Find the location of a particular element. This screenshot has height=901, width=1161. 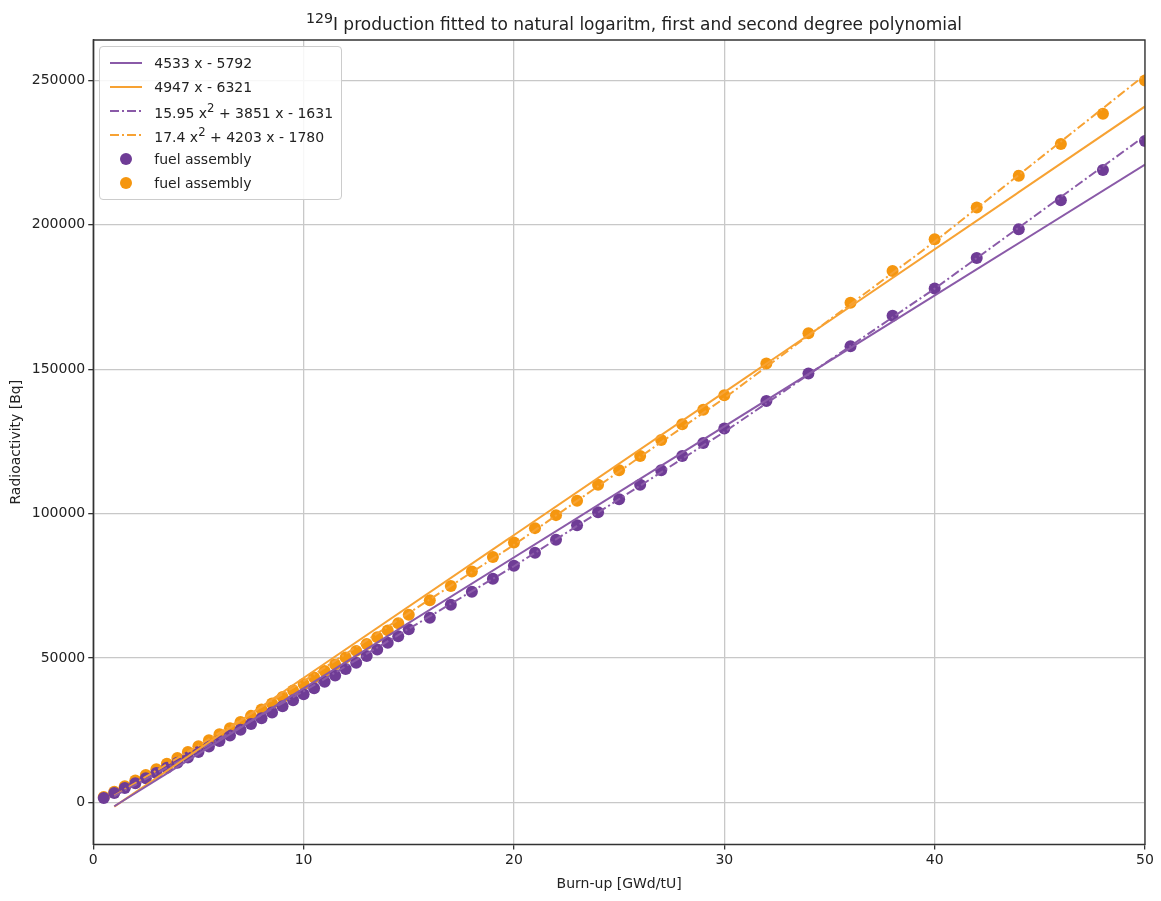

x-tick-label: 0 is located at coordinates (93, 859).